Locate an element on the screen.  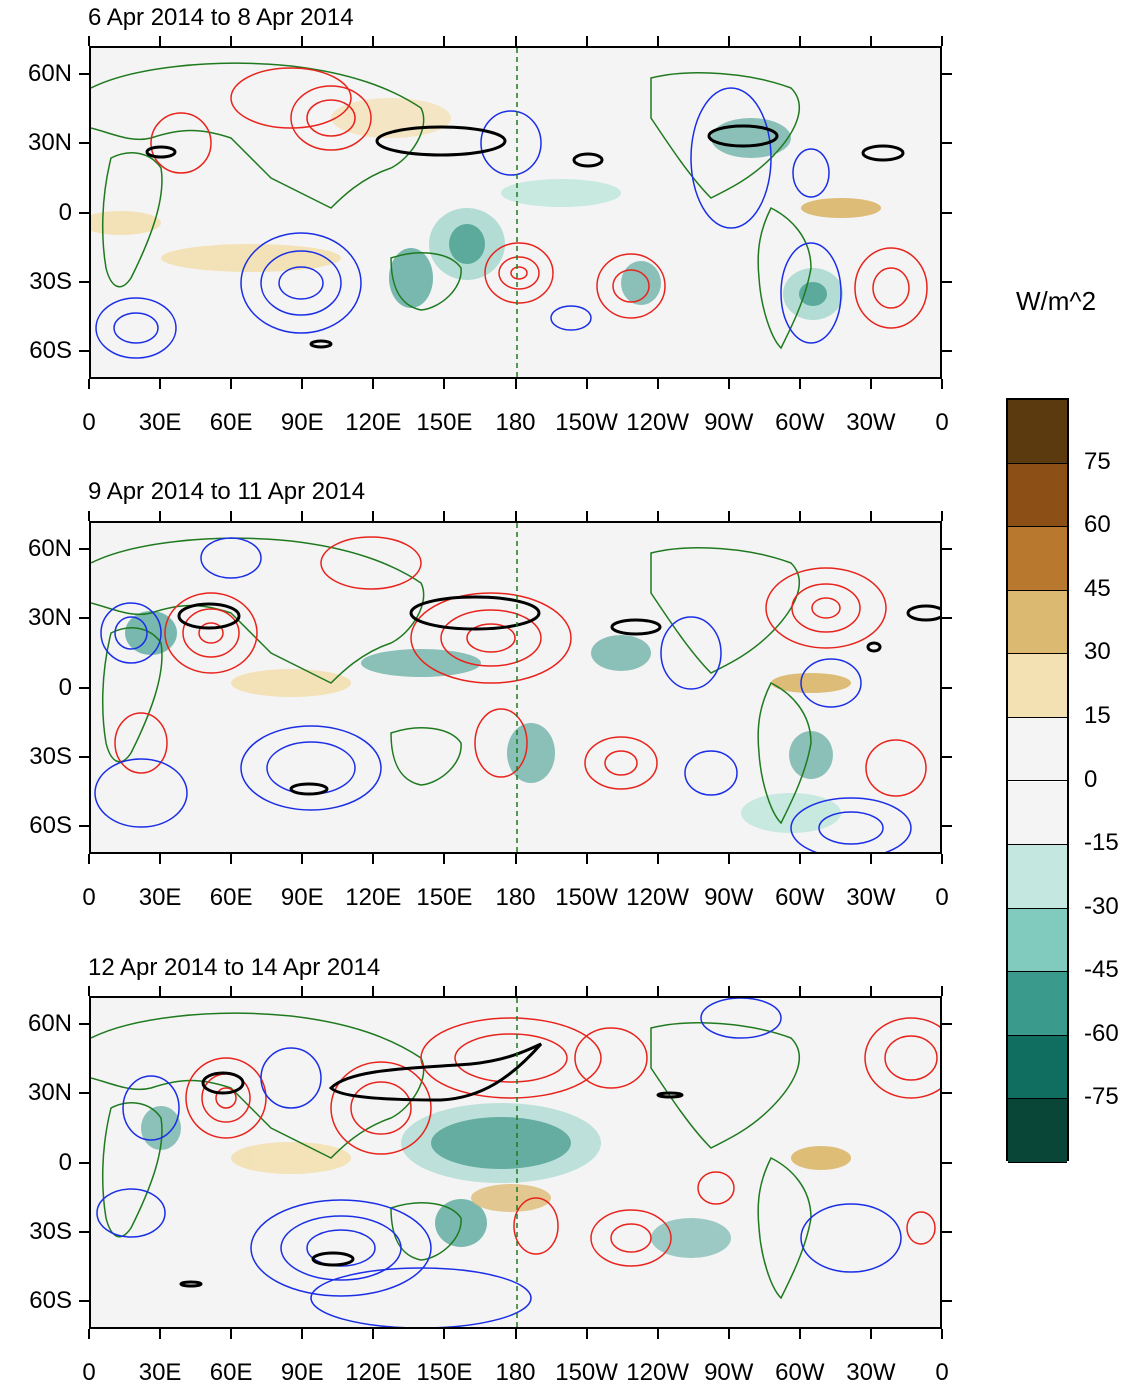
land-outlines is located at coordinates (451, 1156).